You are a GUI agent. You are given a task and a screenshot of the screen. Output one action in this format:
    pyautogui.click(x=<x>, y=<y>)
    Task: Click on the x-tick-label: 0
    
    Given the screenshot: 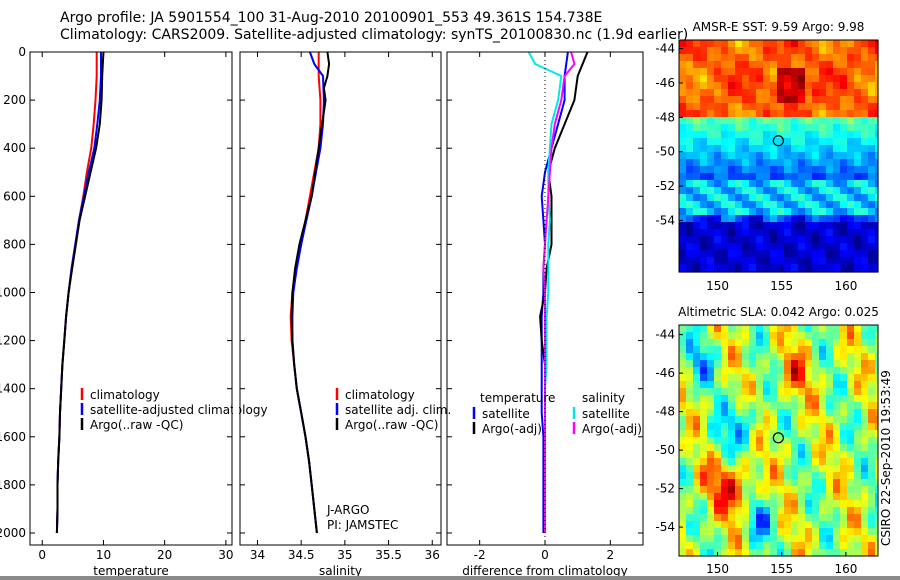 What is the action you would take?
    pyautogui.click(x=42, y=555)
    